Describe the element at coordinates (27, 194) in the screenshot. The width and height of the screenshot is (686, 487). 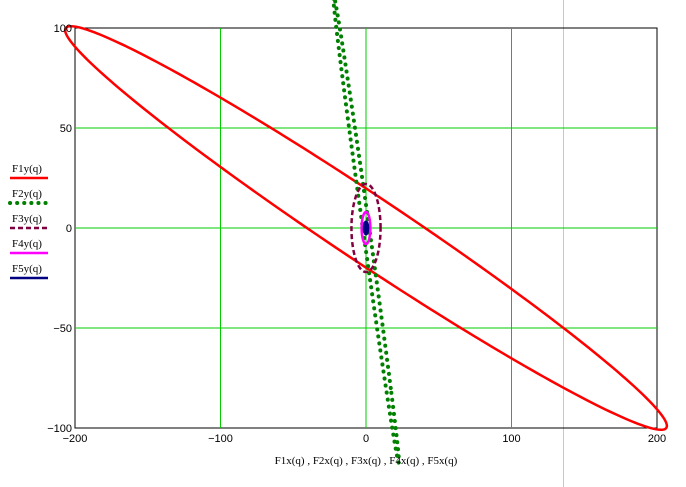
I see `legend-label-series-2: F2y(q)` at that location.